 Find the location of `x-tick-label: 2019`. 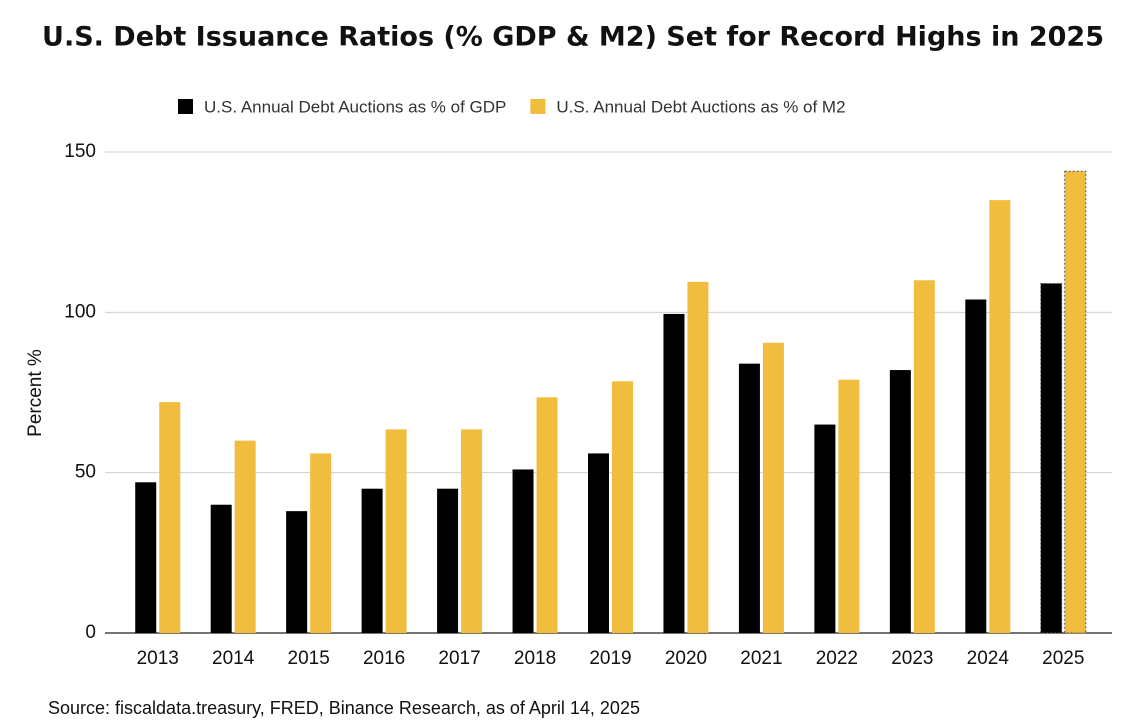

x-tick-label: 2019 is located at coordinates (610, 658).